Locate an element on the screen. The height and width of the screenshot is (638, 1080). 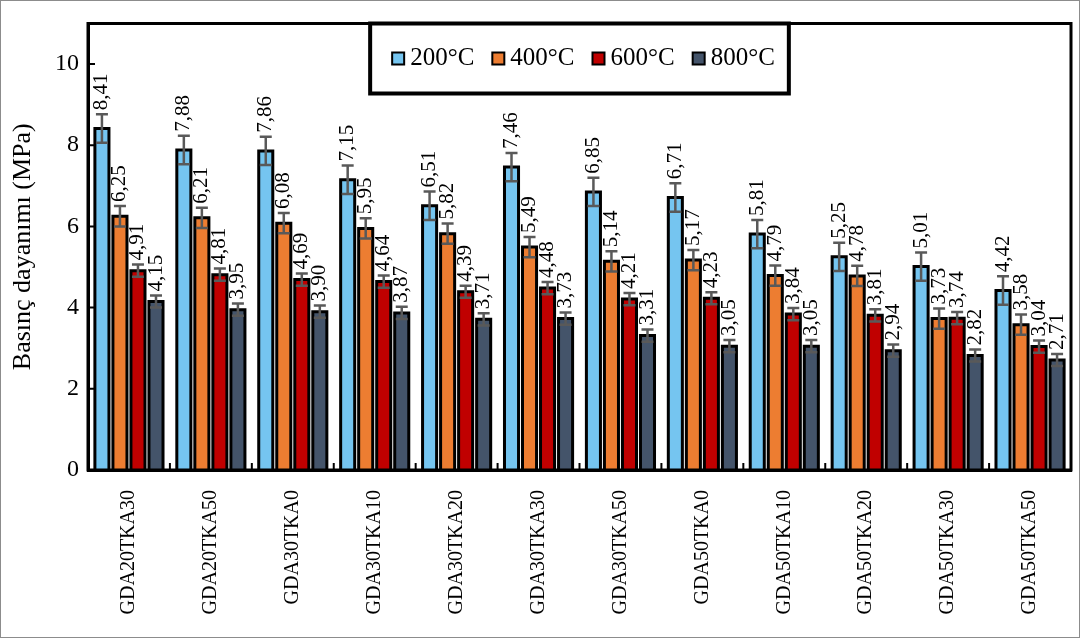
x-tick-label: GDA50TKA30 is located at coordinates (946, 552).